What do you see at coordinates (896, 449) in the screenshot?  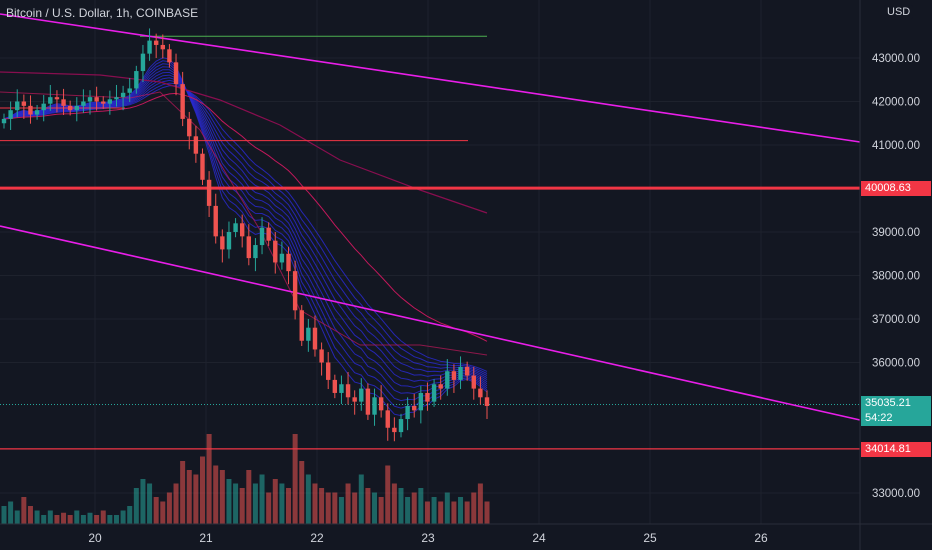 I see `price-tag: 34014.81` at bounding box center [896, 449].